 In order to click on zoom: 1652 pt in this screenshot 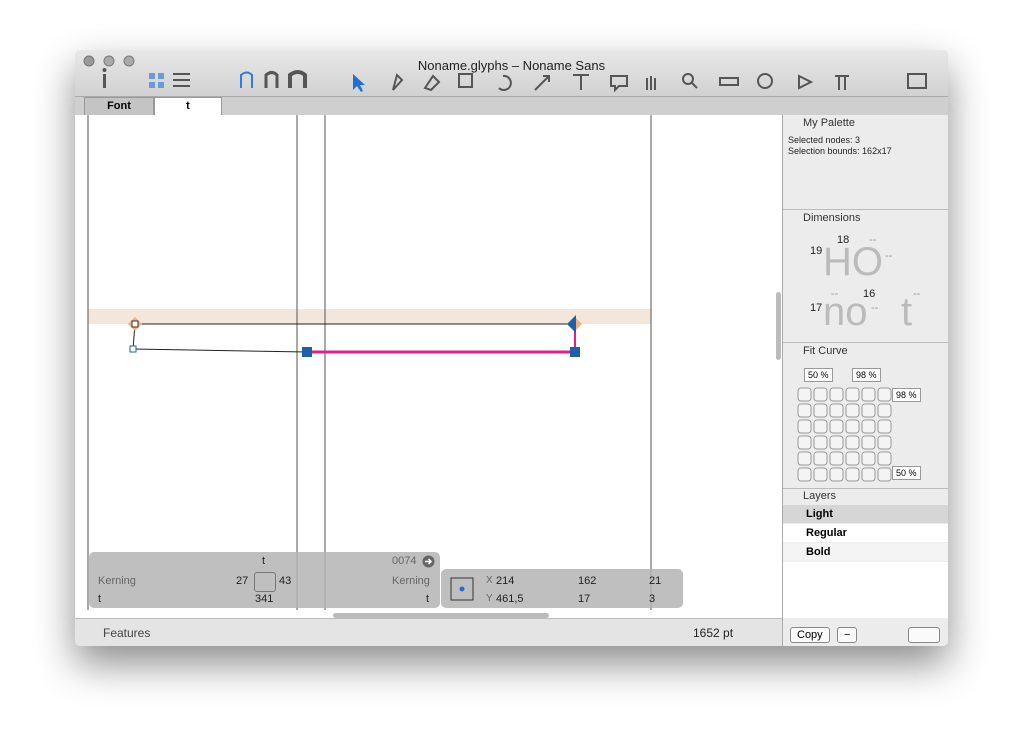, I will do `click(713, 633)`.